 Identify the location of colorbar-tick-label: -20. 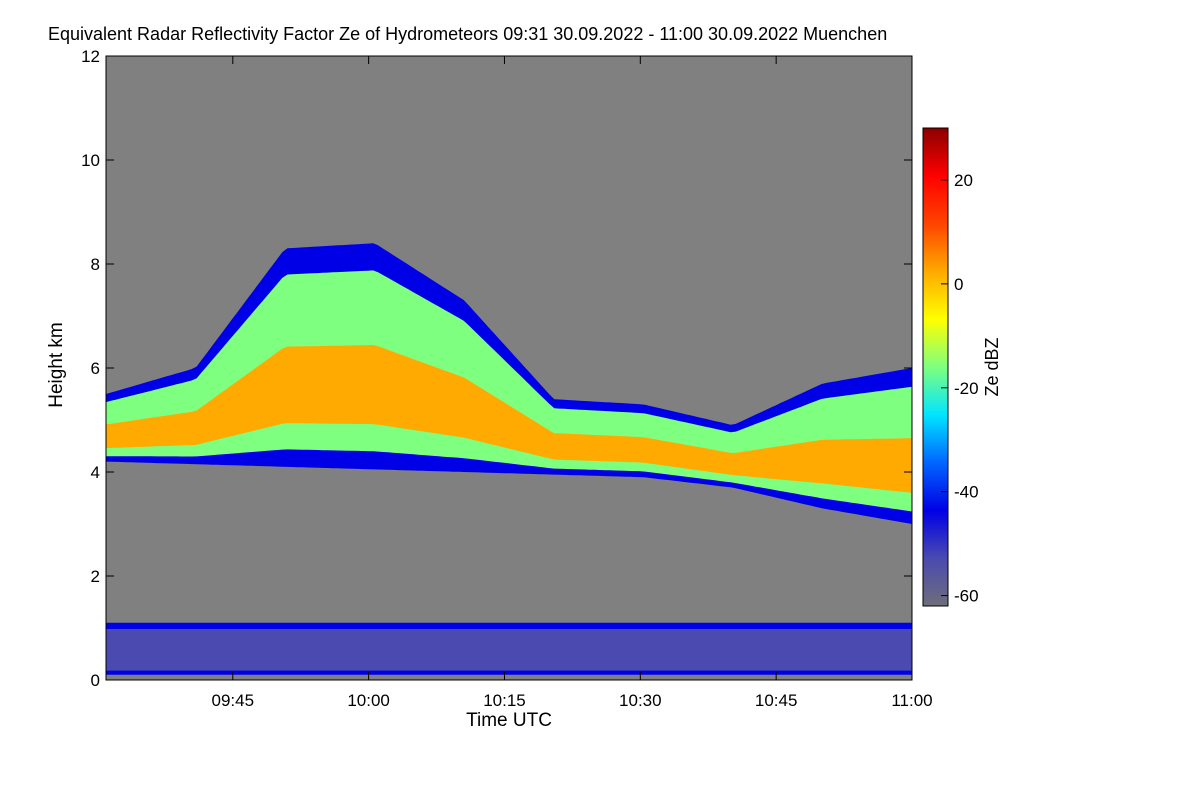
(966, 388).